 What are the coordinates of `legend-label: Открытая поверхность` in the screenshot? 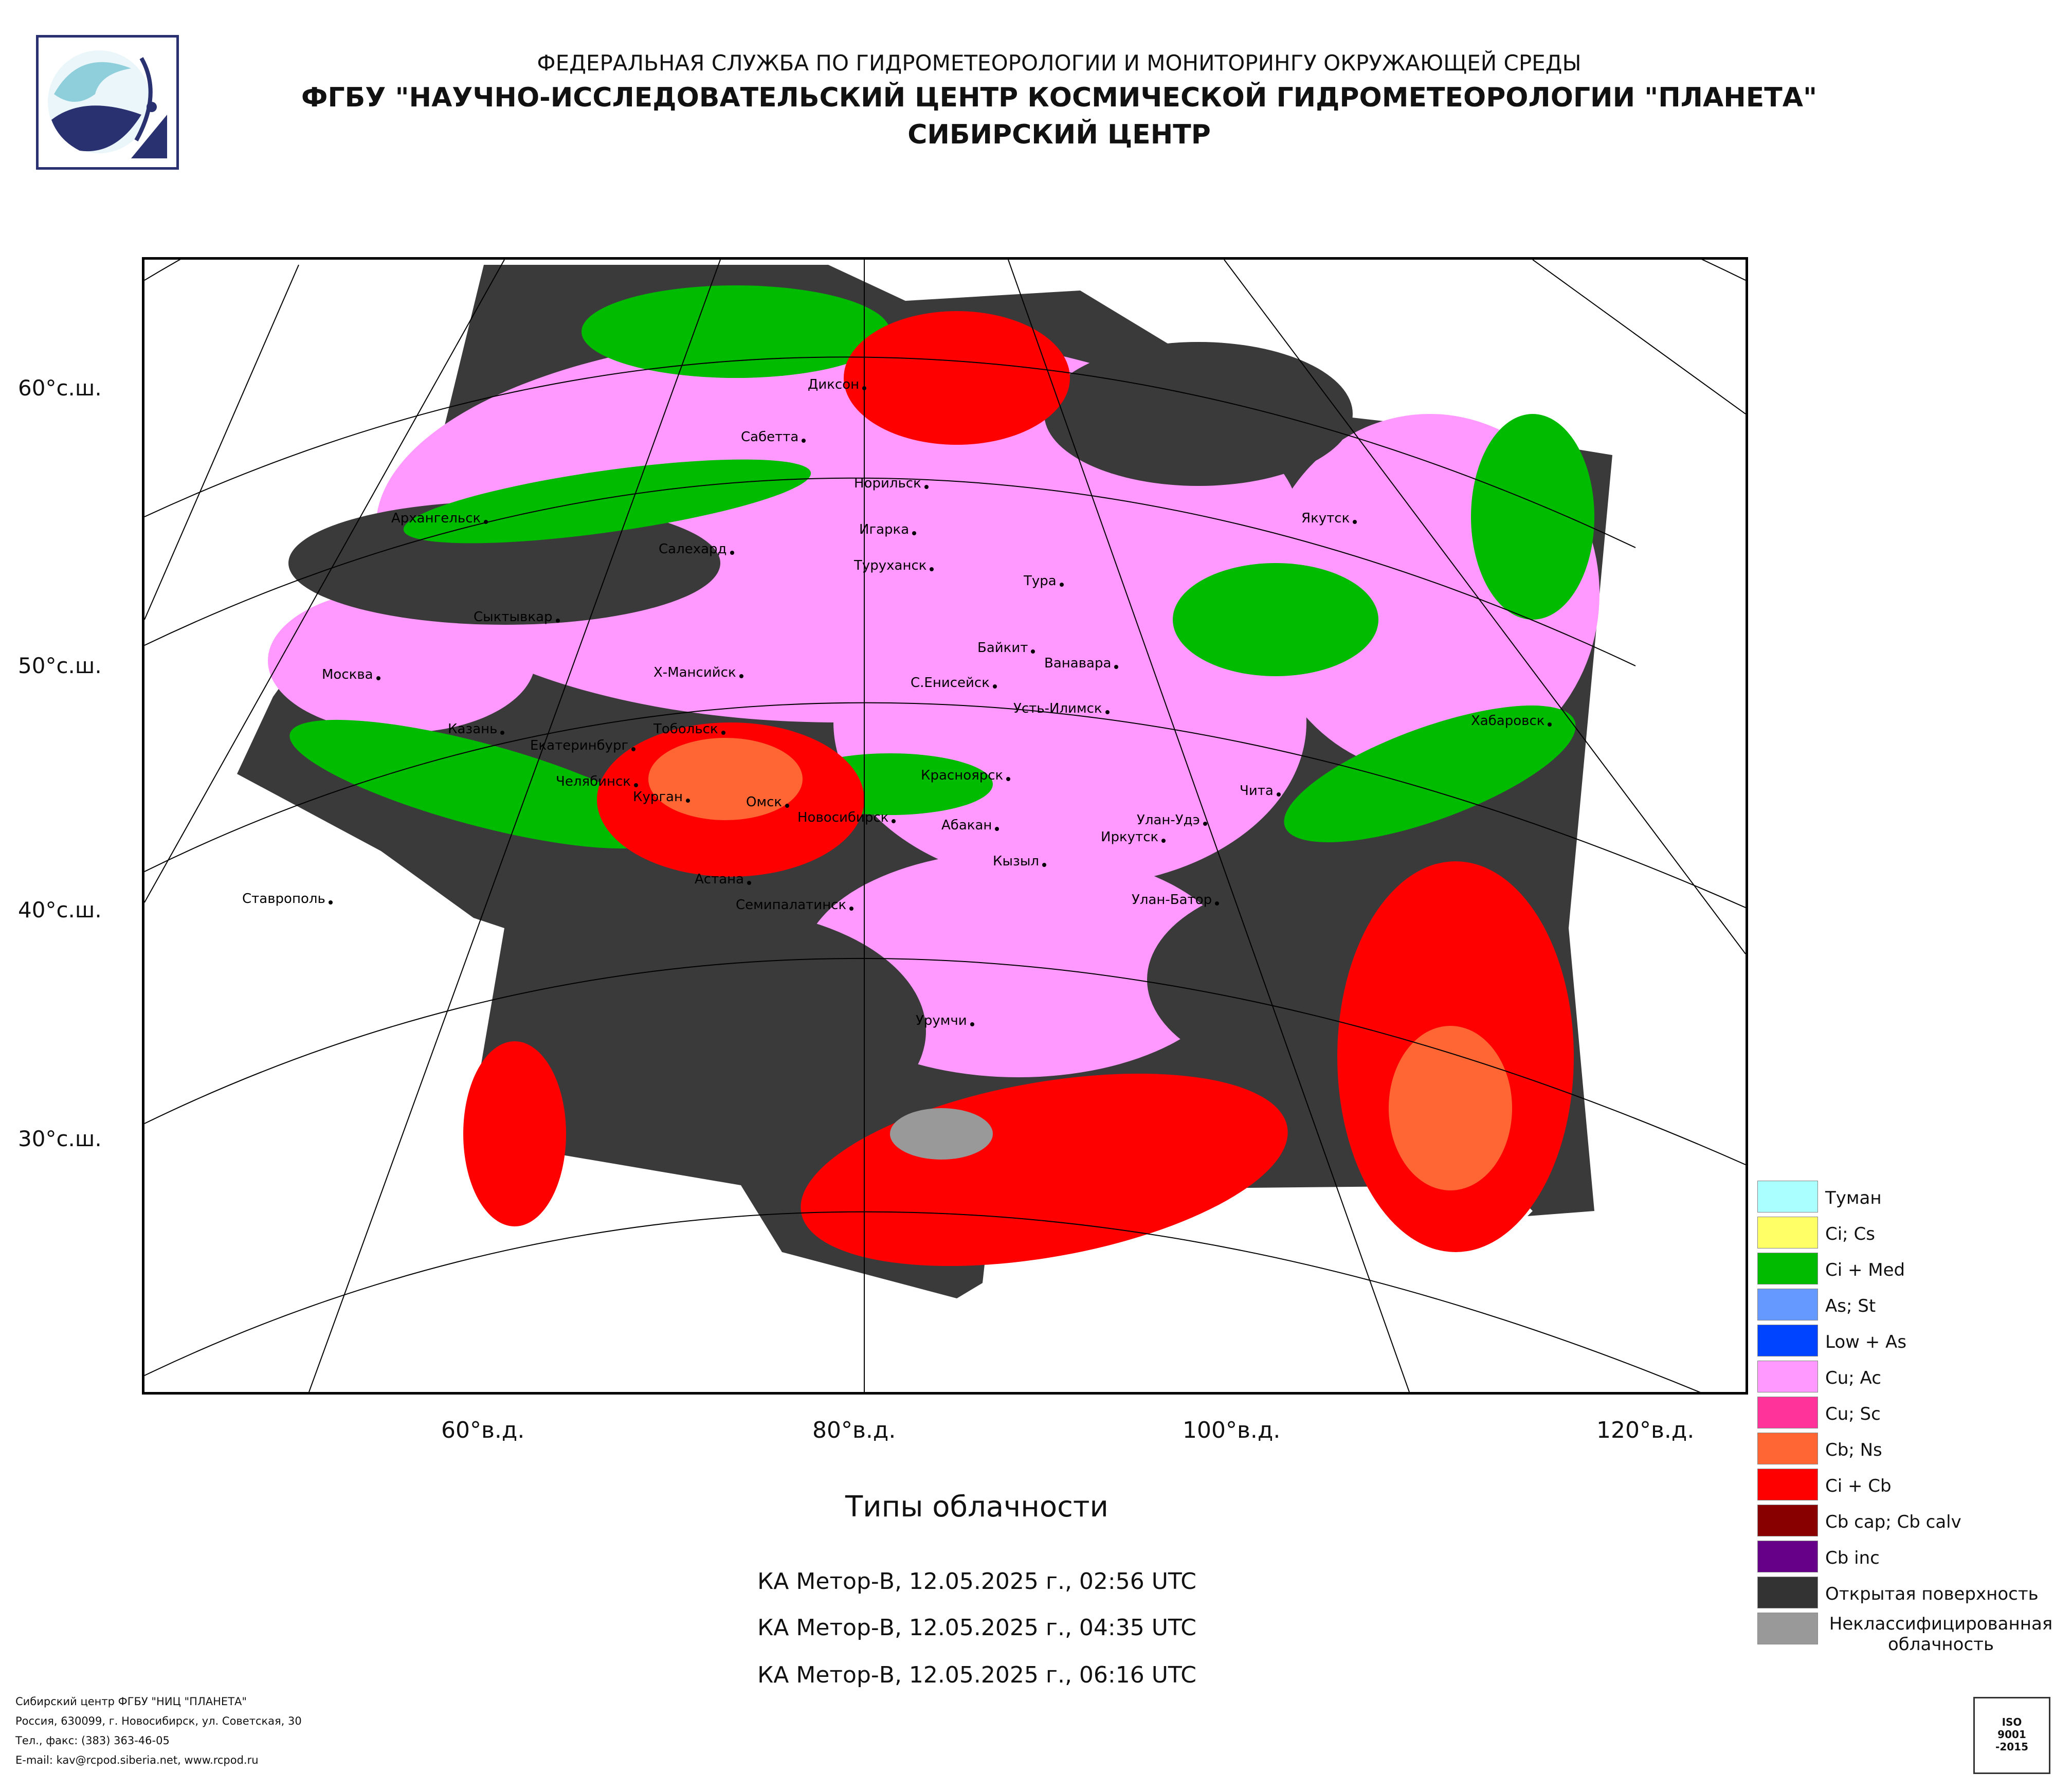 It's located at (1932, 1594).